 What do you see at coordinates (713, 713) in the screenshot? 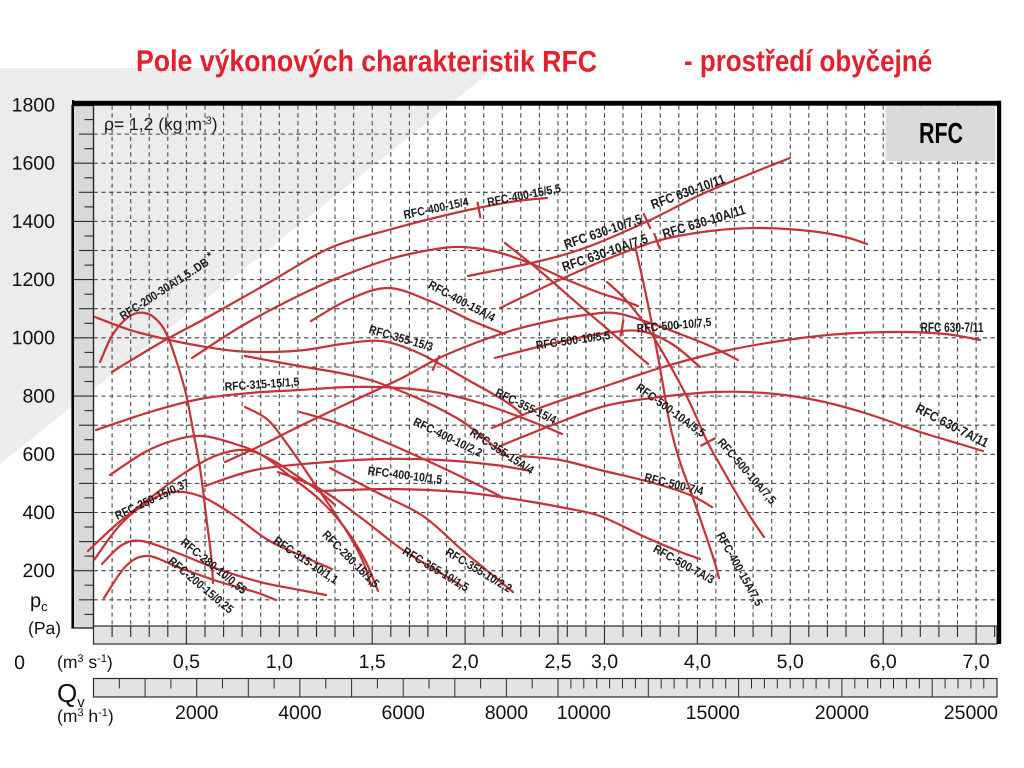
I see `svg-text: 15000` at bounding box center [713, 713].